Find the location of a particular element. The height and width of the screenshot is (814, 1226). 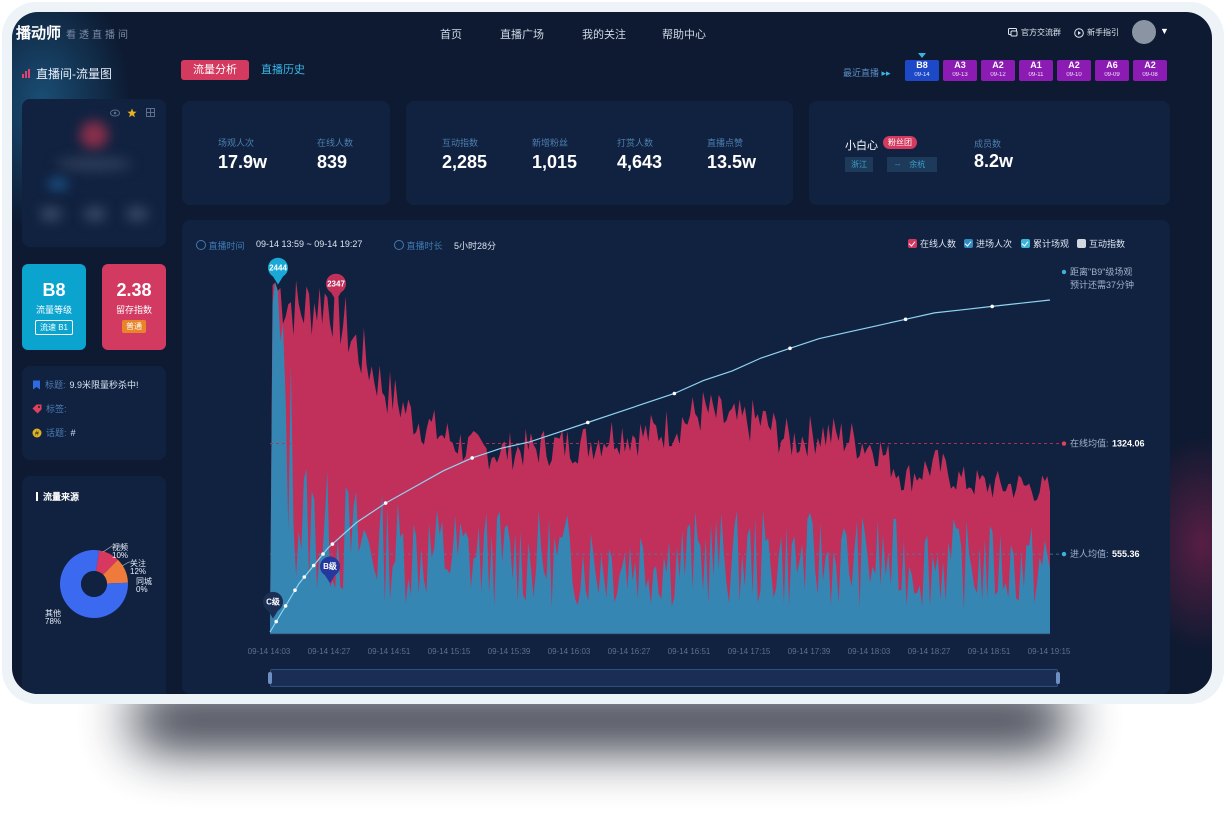

tag-icon is located at coordinates (37, 408).